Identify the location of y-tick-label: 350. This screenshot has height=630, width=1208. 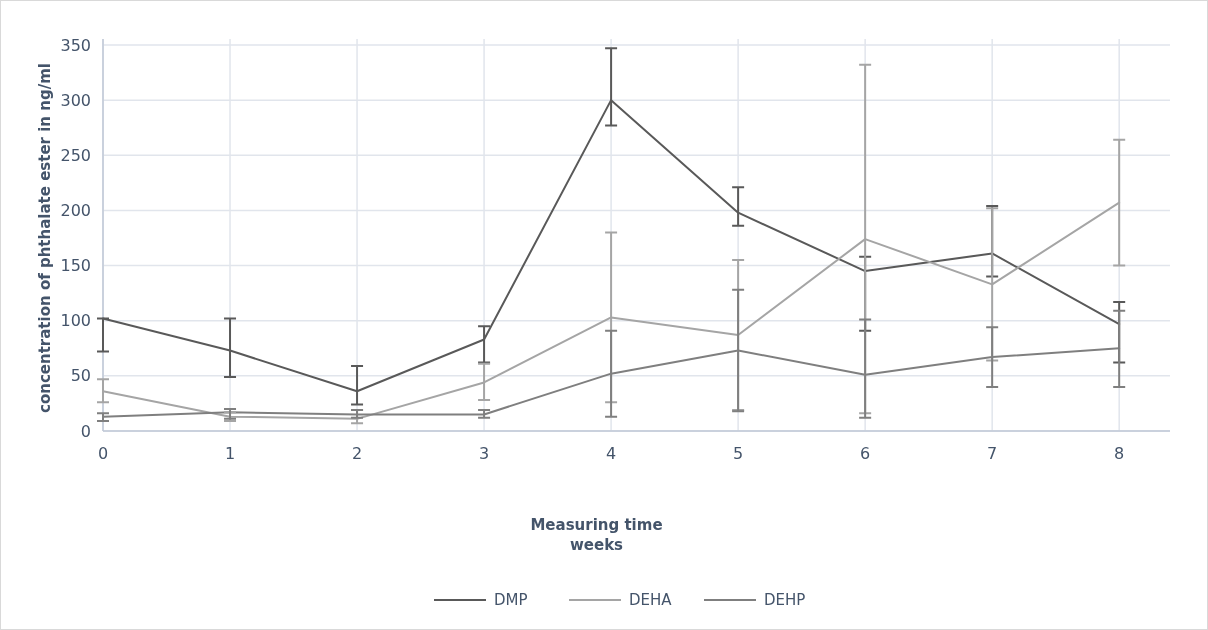
(75, 45).